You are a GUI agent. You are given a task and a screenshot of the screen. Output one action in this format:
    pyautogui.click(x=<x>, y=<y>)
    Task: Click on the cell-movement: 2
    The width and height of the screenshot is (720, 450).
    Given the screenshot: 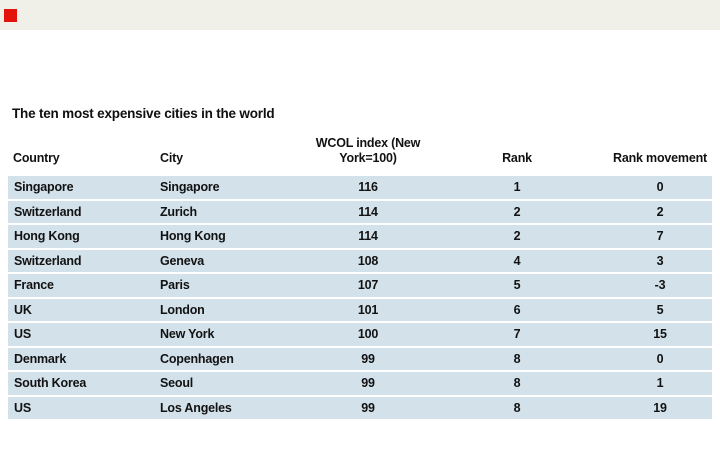 What is the action you would take?
    pyautogui.click(x=660, y=211)
    